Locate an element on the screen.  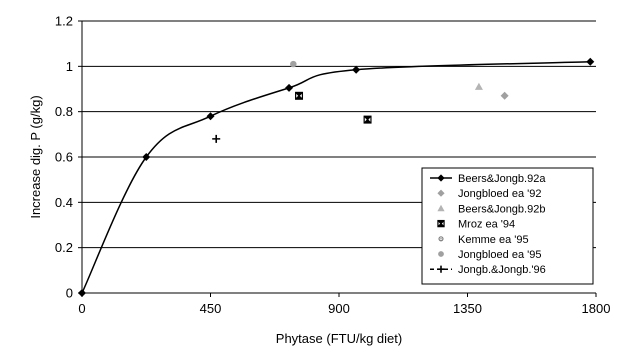
x-tick-label-0: 0 is located at coordinates (81, 308).